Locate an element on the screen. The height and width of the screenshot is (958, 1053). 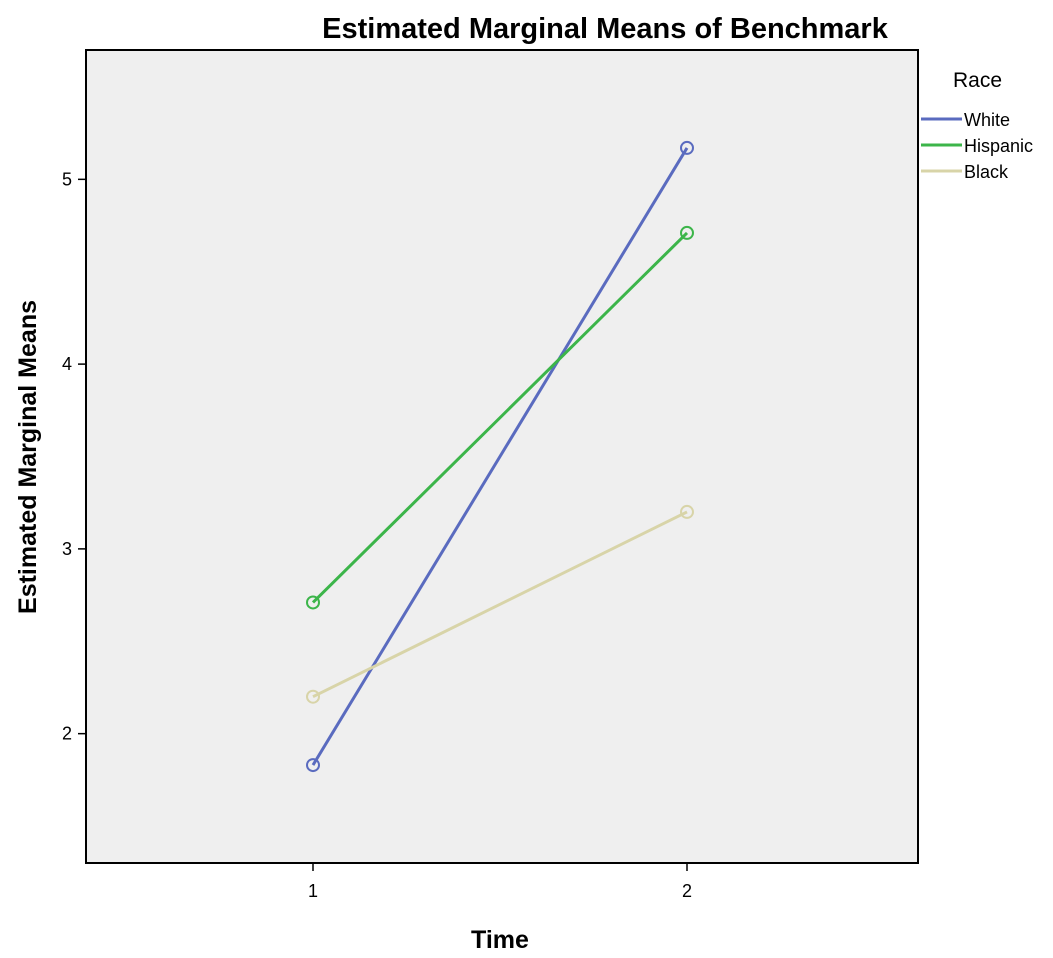
legend-title: Race is located at coordinates (977, 80).